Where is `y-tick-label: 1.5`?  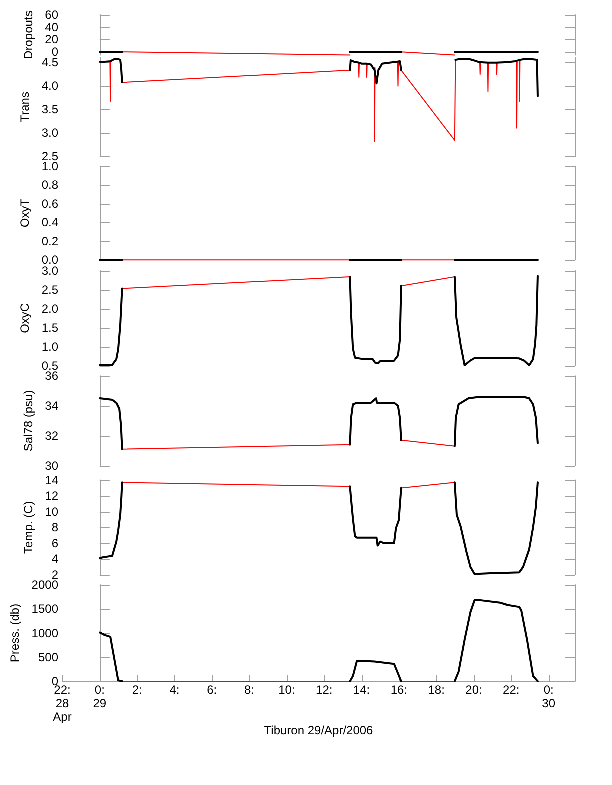 y-tick-label: 1.5 is located at coordinates (50, 327).